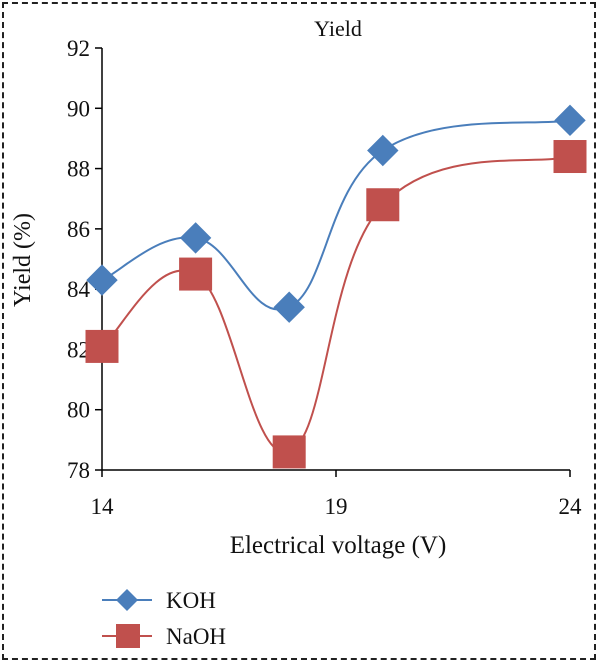 The image size is (600, 664). I want to click on y-axis-label: Yield (%), so click(23, 260).